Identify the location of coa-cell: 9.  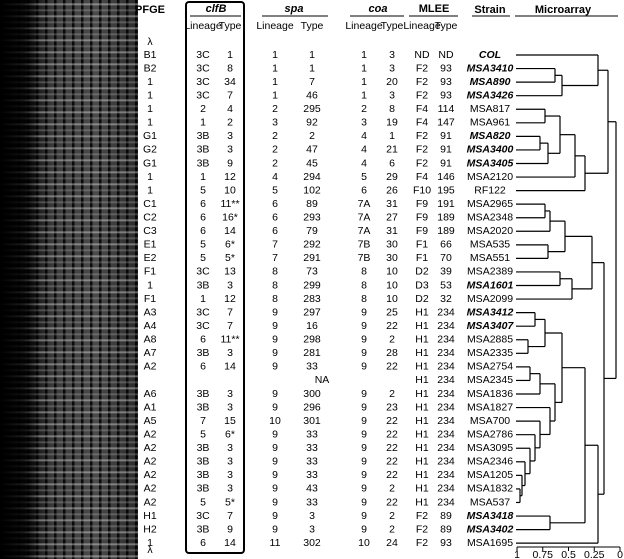
(364, 475).